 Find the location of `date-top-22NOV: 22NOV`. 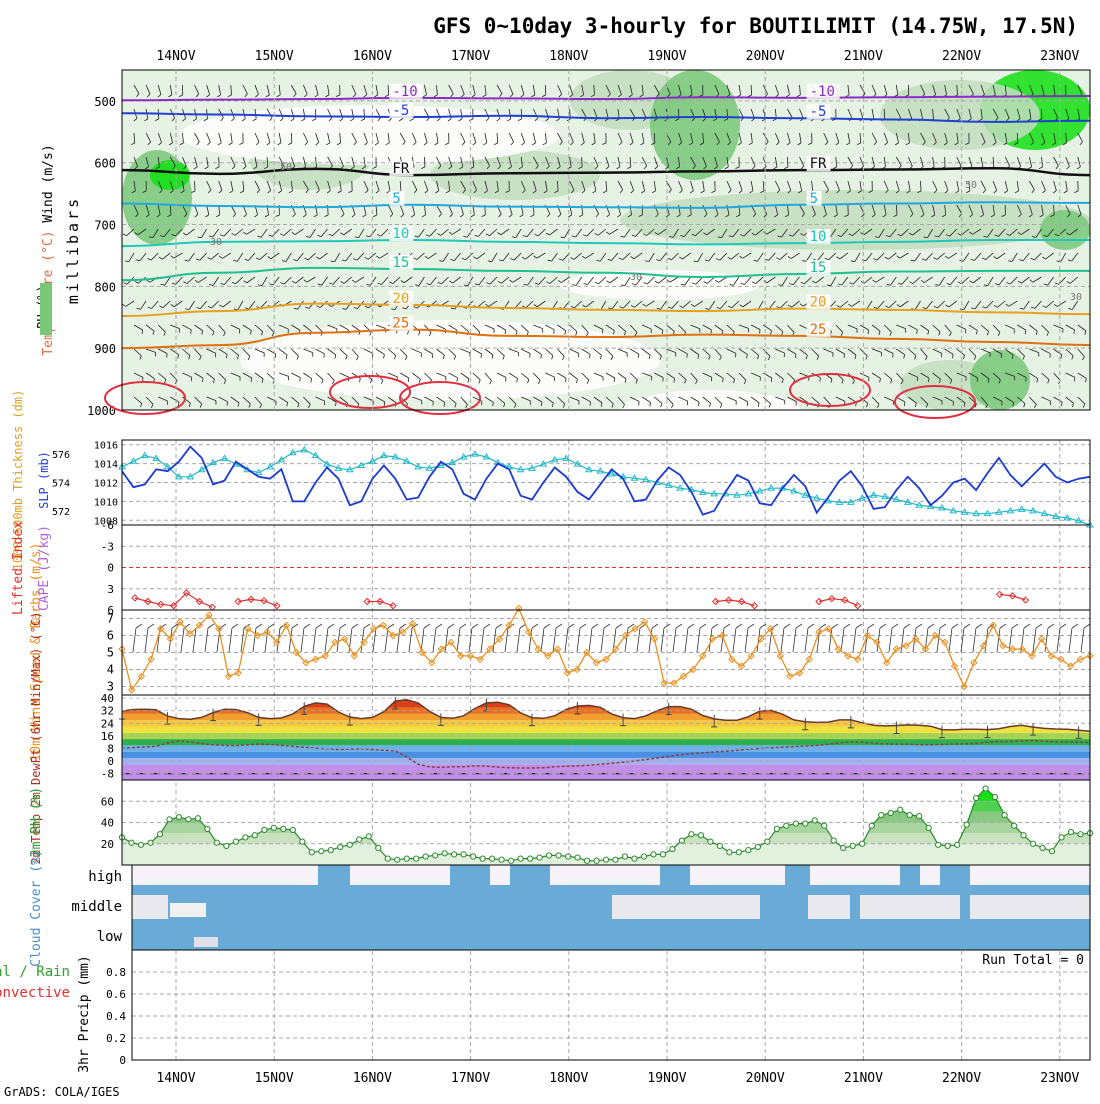

date-top-22NOV: 22NOV is located at coordinates (961, 56).